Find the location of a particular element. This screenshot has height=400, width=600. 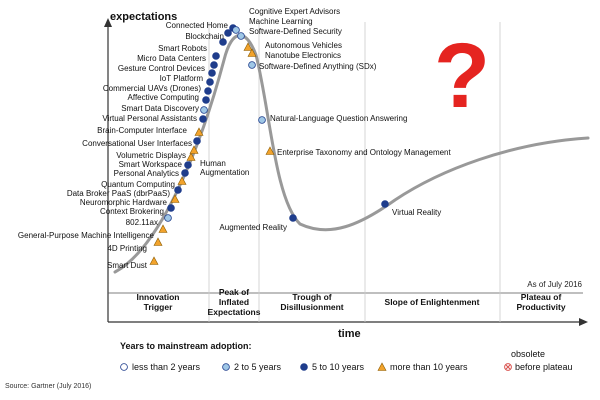

technology-general-purpose-machine-intelligence: General-Purpose Machine Intelligence is located at coordinates (93, 232).